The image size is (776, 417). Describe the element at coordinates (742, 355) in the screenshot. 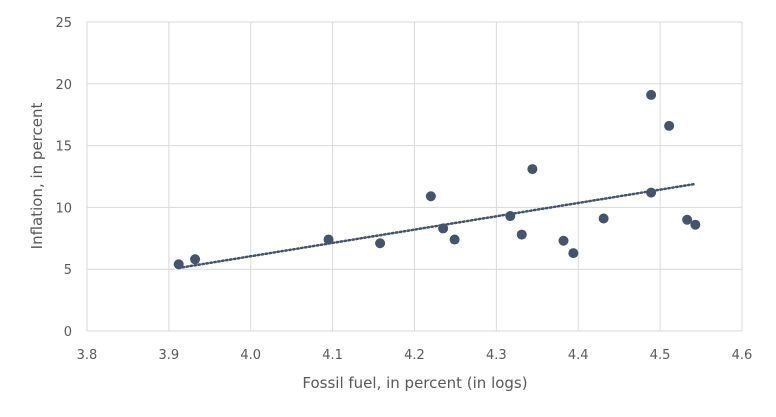

I see `x-tick-label: 4.6` at that location.